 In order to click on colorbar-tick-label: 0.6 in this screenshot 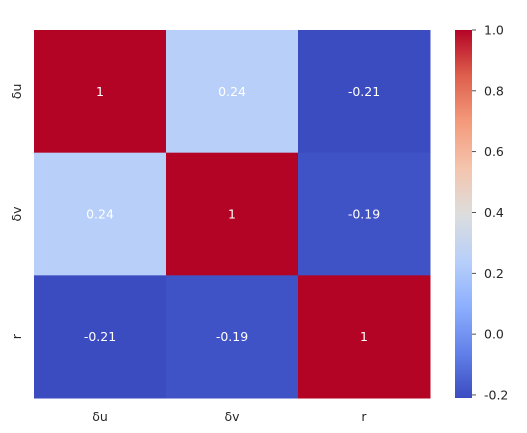, I will do `click(494, 151)`.